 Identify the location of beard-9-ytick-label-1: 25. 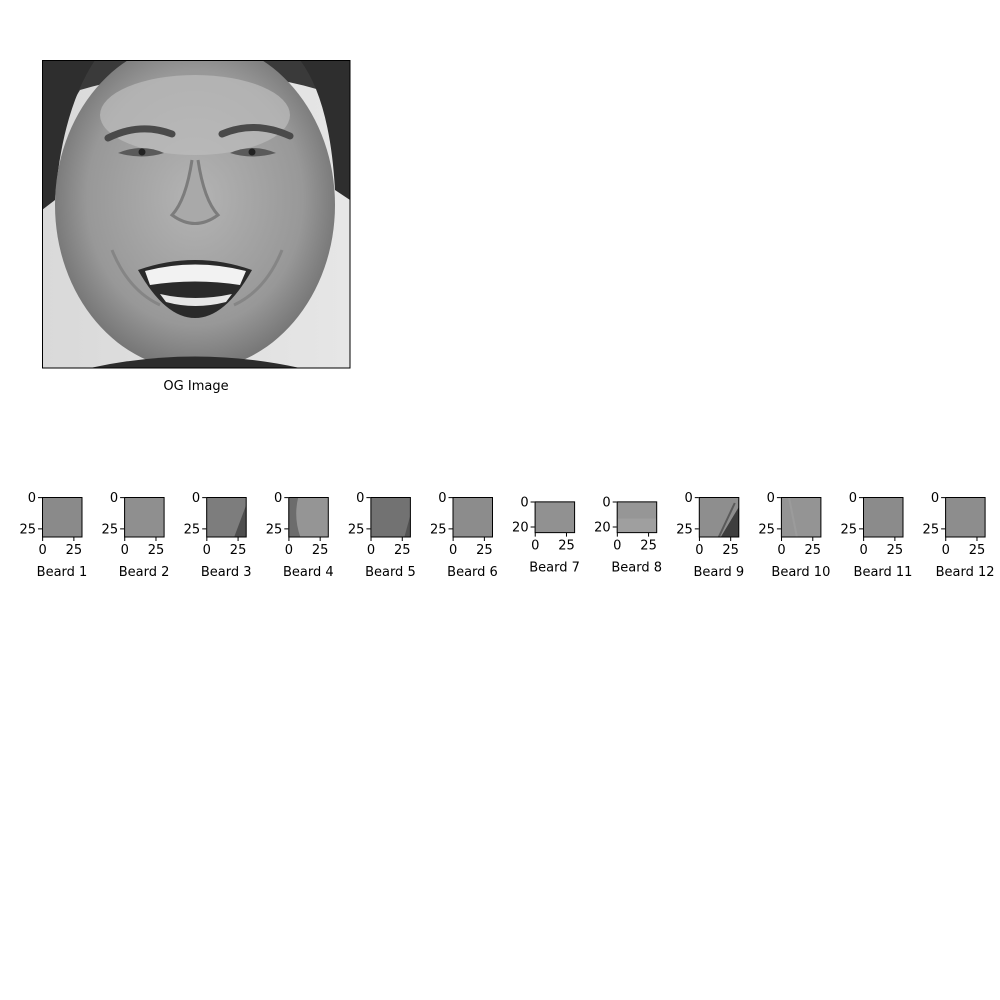
(684, 529).